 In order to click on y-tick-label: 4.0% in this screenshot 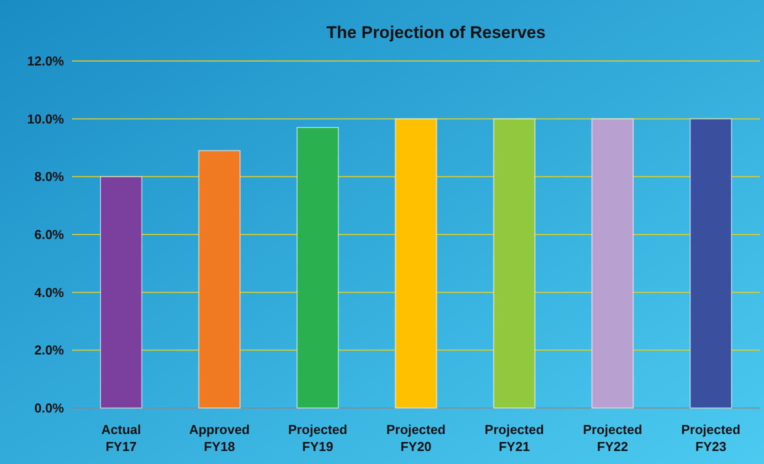, I will do `click(49, 292)`.